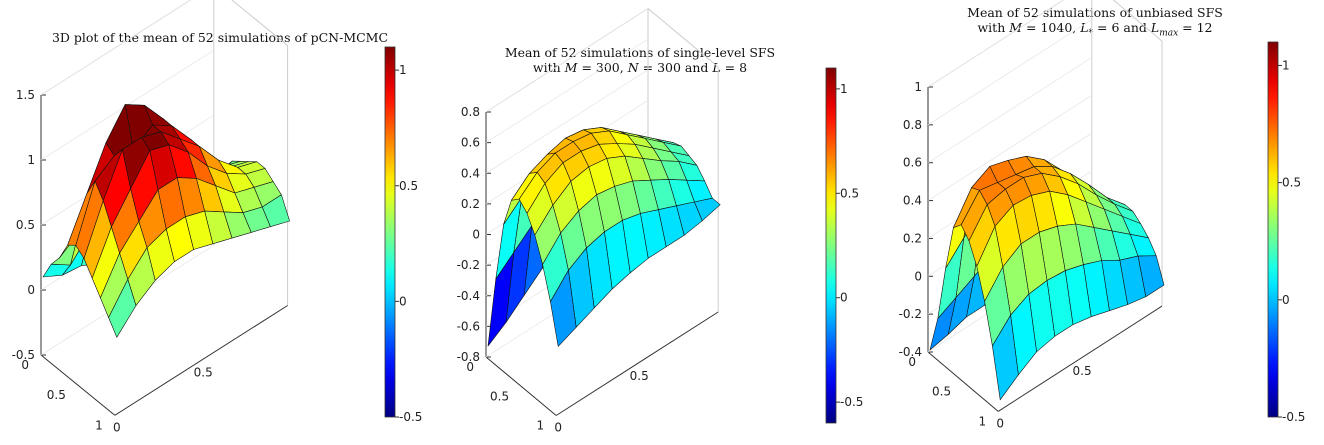 This screenshot has width=1324, height=445. Describe the element at coordinates (912, 125) in the screenshot. I see `chart-3-z-tick-label: 0.8` at that location.